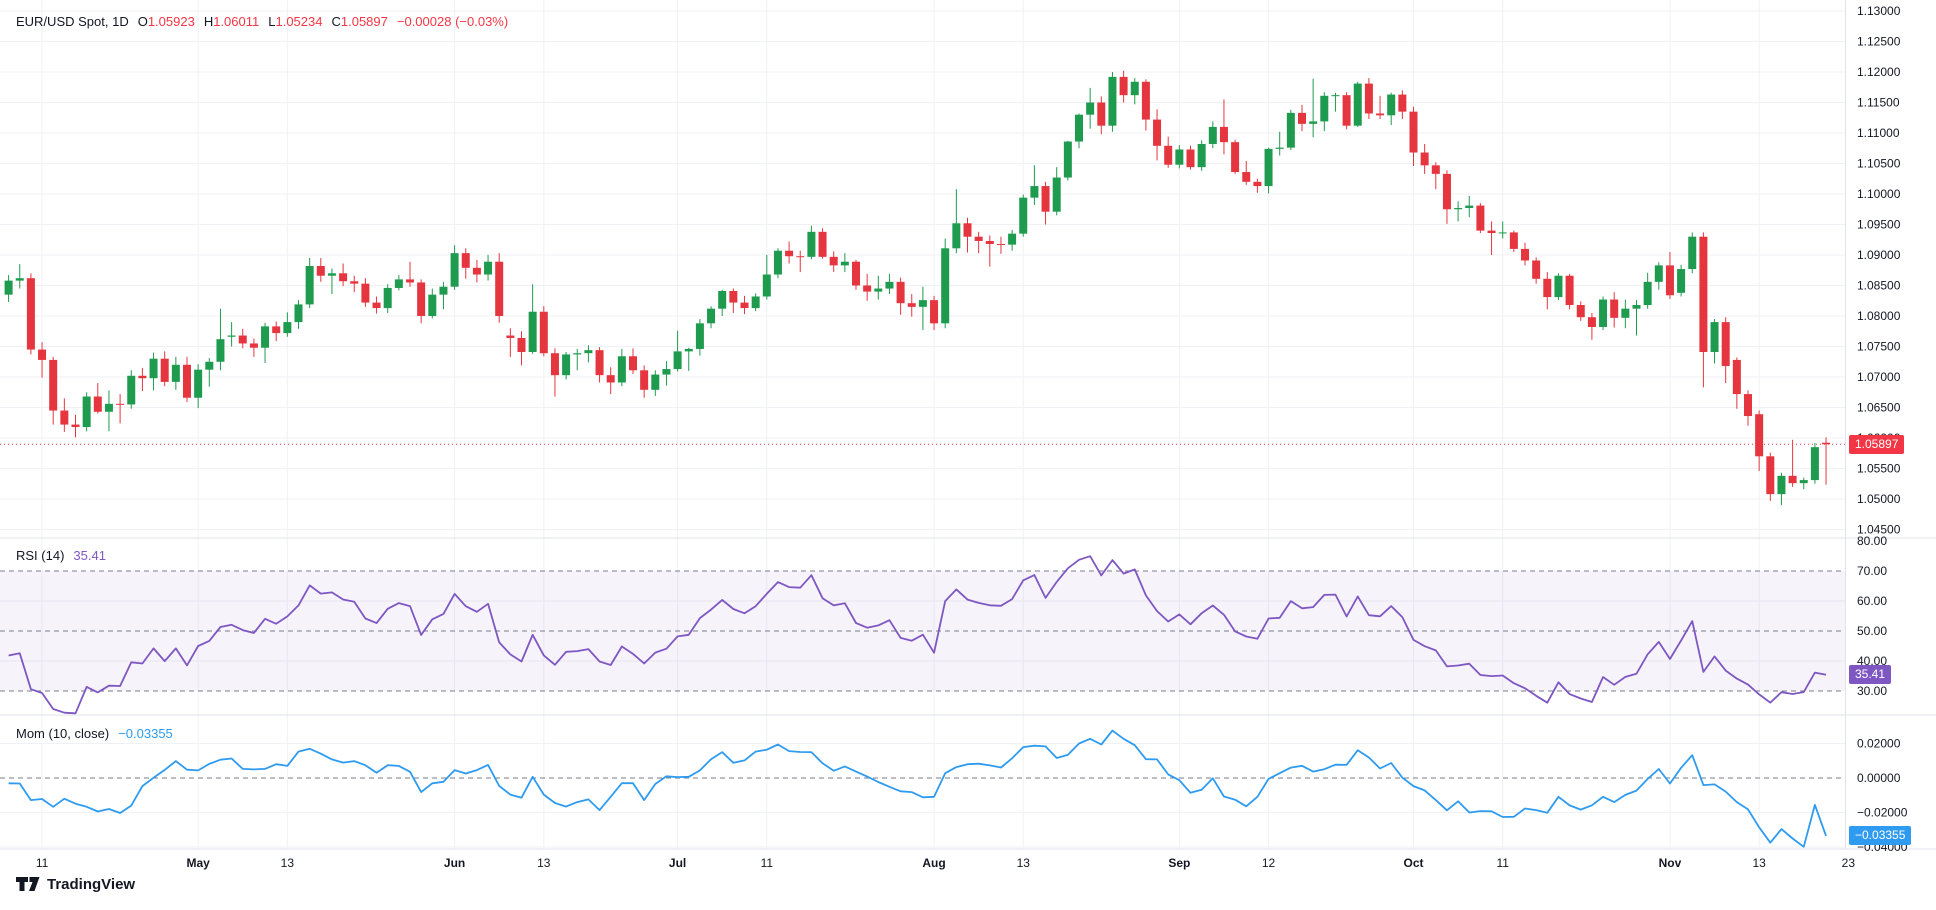 Image resolution: width=1936 pixels, height=910 pixels. What do you see at coordinates (1870, 675) in the screenshot?
I see `rsi-value-badge: 35.41` at bounding box center [1870, 675].